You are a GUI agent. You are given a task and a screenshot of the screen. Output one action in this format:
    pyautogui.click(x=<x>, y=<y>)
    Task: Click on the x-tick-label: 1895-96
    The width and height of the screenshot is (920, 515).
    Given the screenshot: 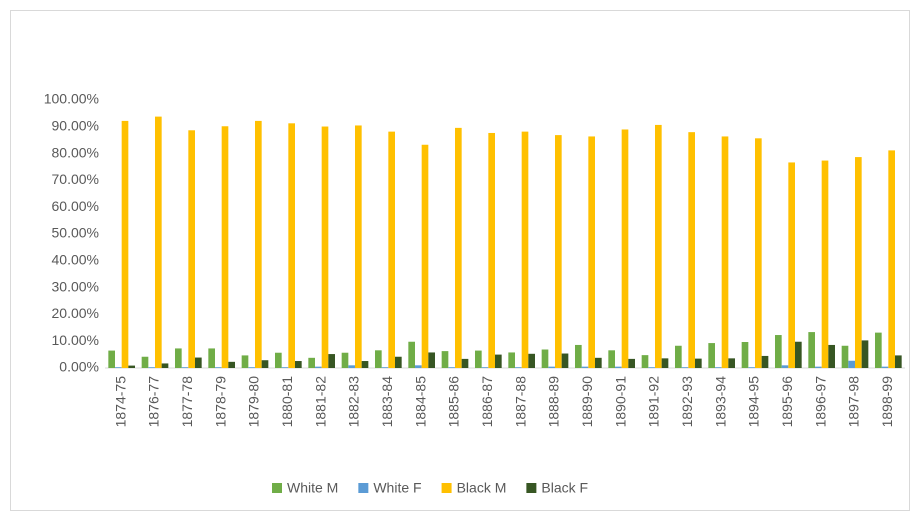 What is the action you would take?
    pyautogui.click(x=787, y=402)
    